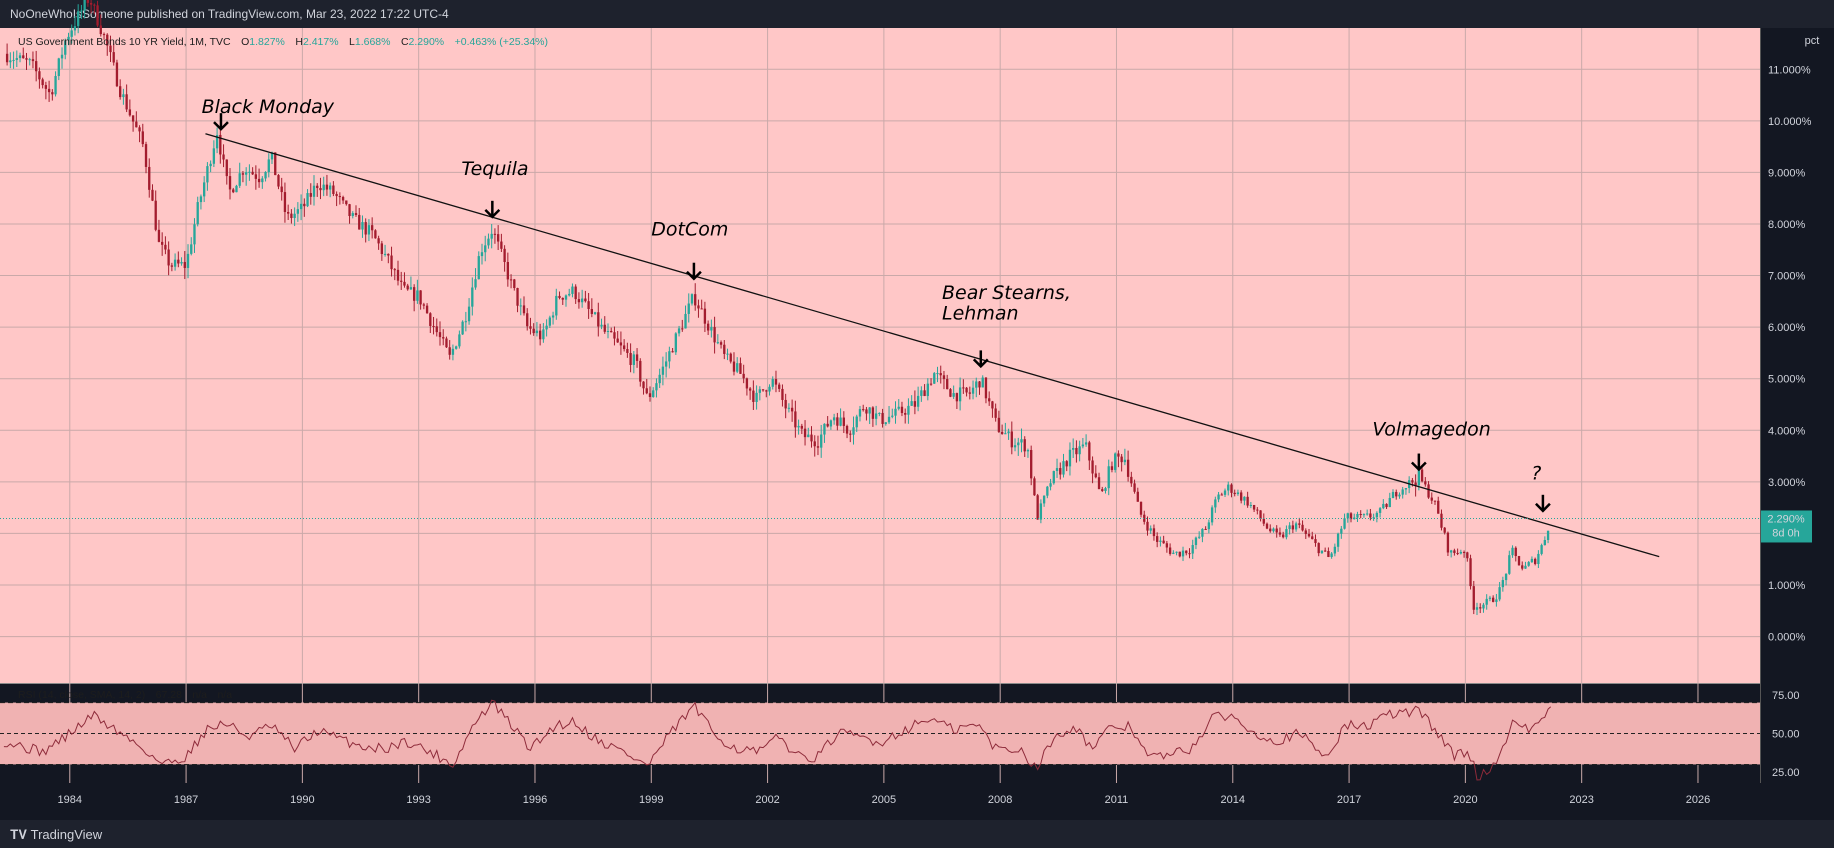 Image resolution: width=1834 pixels, height=848 pixels. I want to click on time-axis-tick: 2026, so click(1698, 800).